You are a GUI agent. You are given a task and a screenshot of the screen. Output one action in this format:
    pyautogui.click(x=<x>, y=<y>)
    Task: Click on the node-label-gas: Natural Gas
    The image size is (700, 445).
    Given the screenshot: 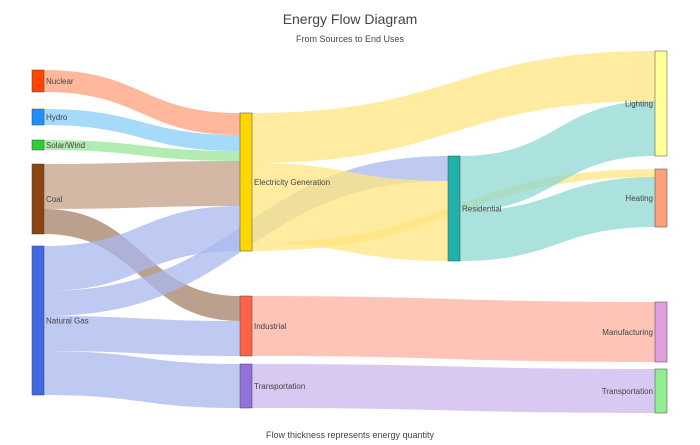 What is the action you would take?
    pyautogui.click(x=67, y=321)
    